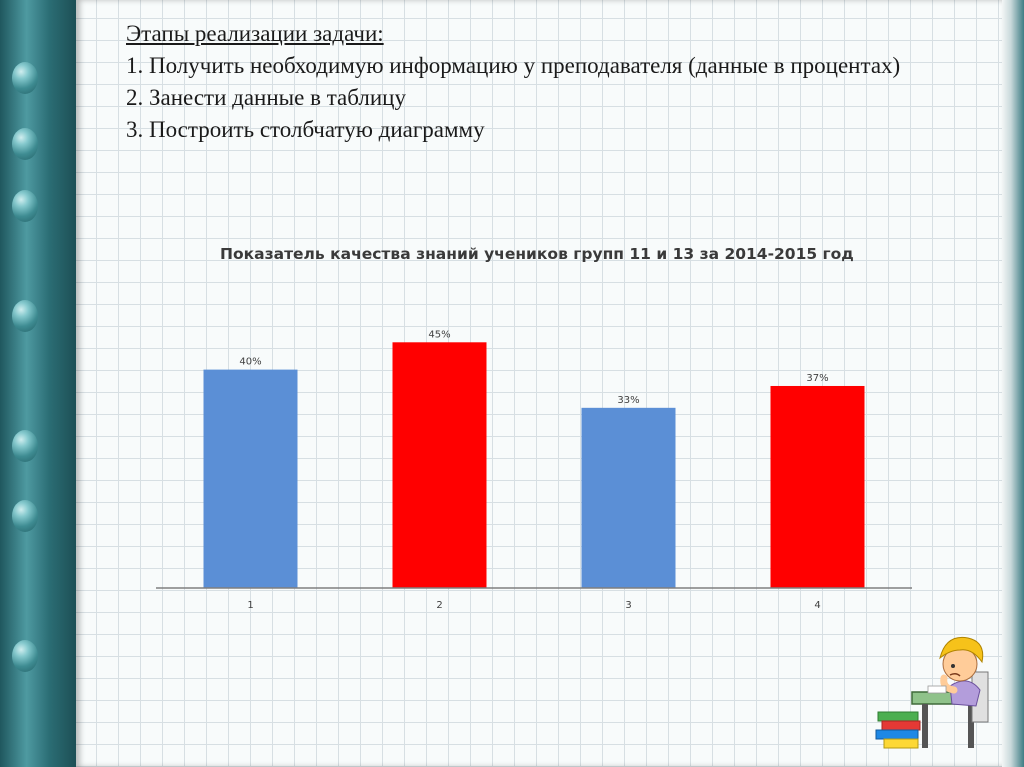 This screenshot has width=1024, height=767. I want to click on task-heading: Этапы реализации задачи:, so click(255, 33).